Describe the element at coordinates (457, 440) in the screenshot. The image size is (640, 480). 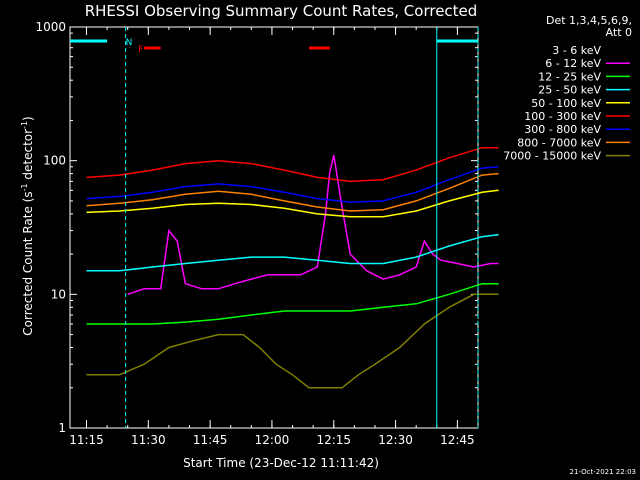
I see `x-tick-label: 12:45` at that location.